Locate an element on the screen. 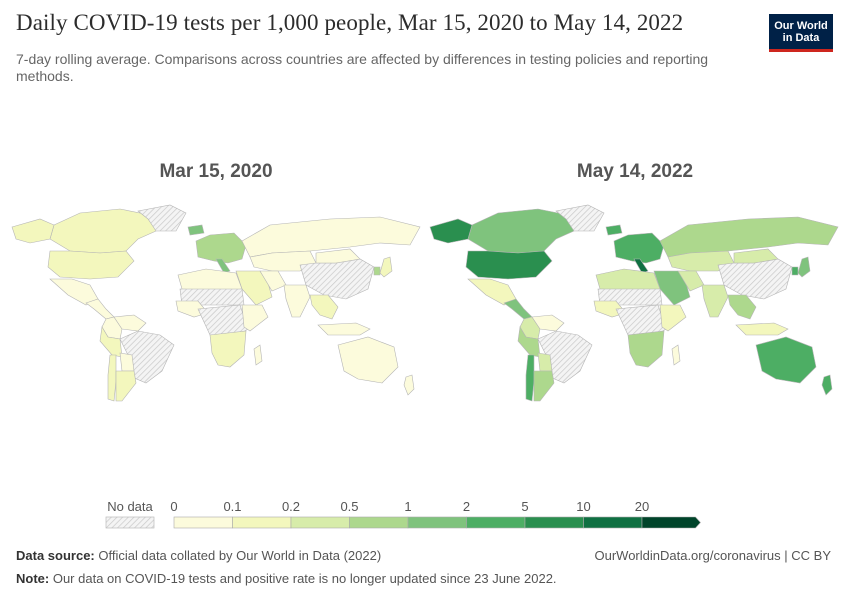 This screenshot has width=850, height=600. logo-line-2: in Data is located at coordinates (801, 38).